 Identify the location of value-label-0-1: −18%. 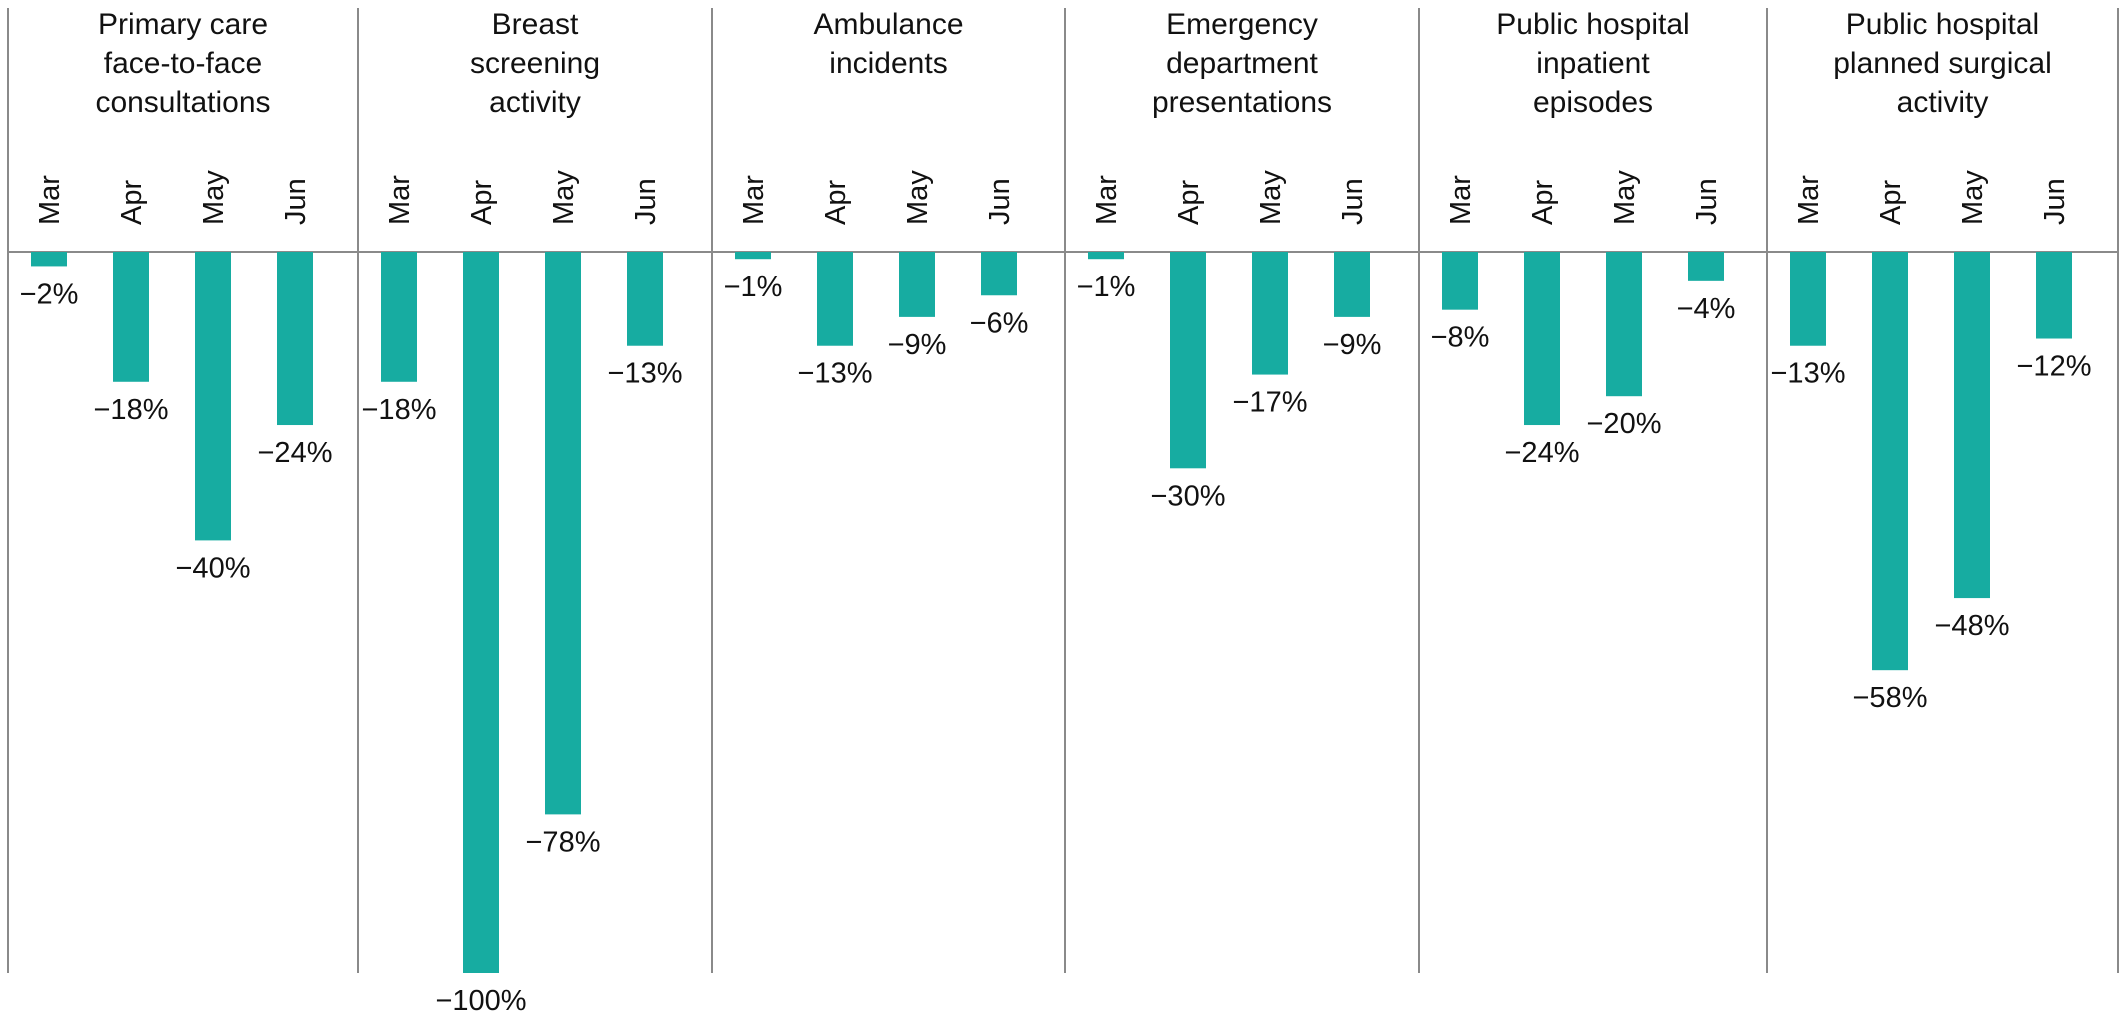
(131, 410).